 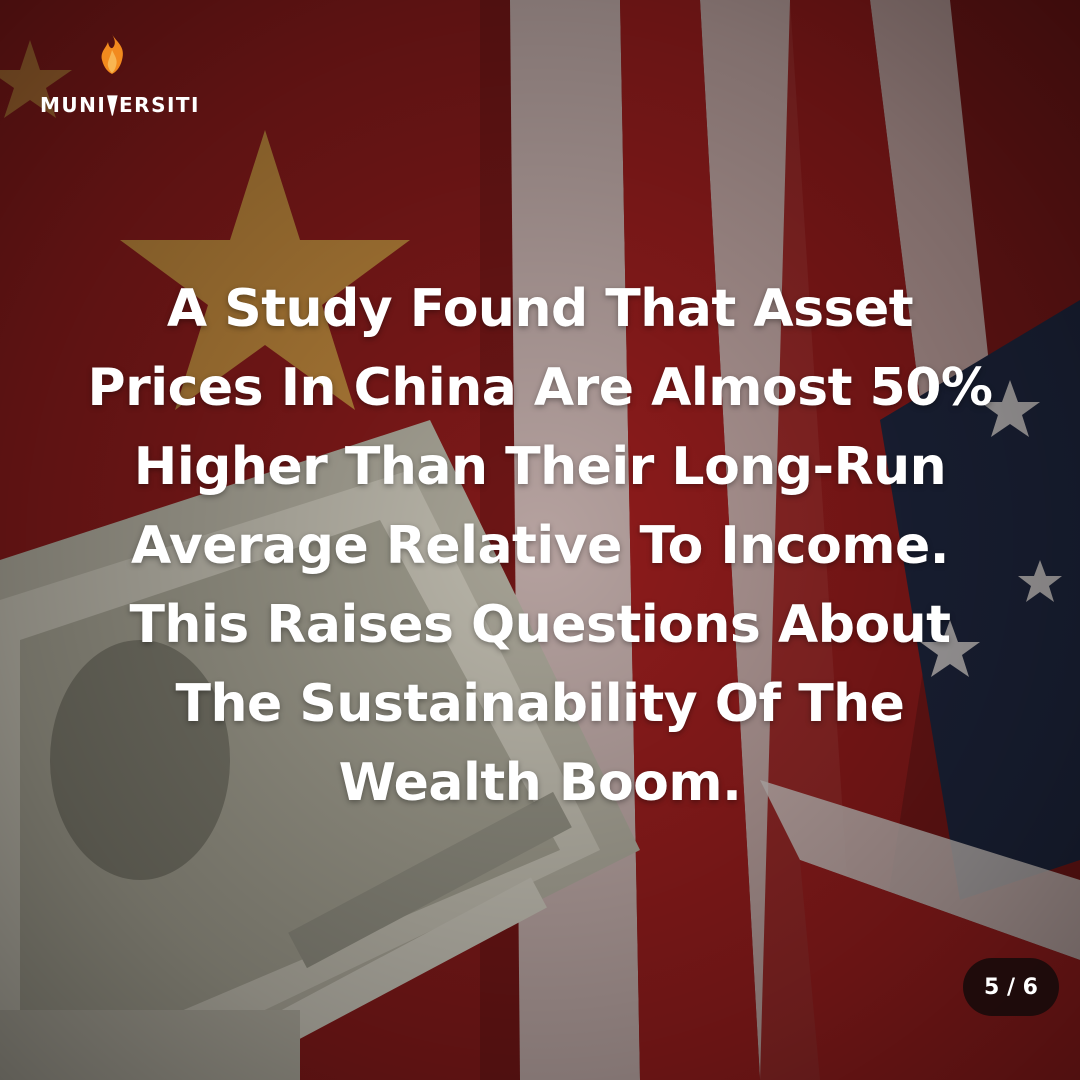 I want to click on headline-line-3: Higher Than Their Long-Run, so click(x=540, y=467).